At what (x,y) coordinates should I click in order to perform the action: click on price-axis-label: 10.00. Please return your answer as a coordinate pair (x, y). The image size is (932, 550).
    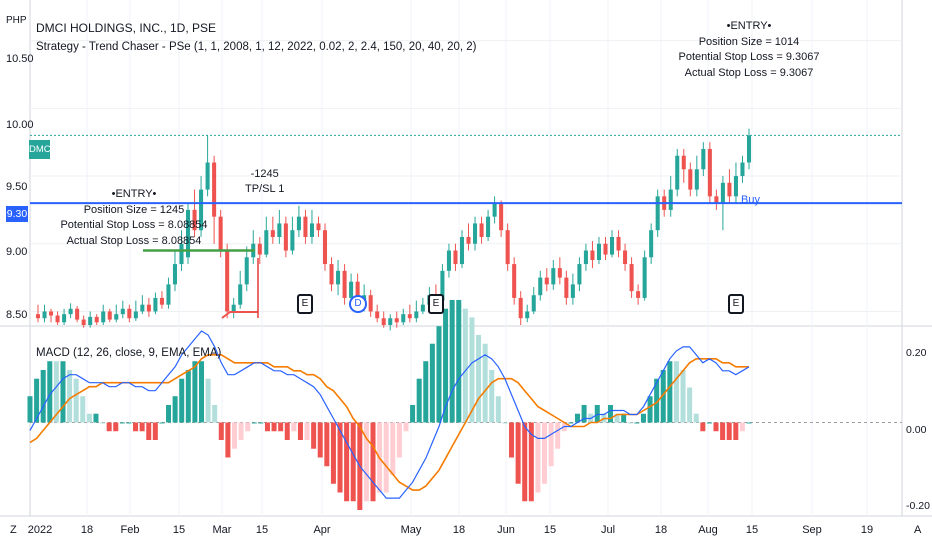
    Looking at the image, I should click on (20, 125).